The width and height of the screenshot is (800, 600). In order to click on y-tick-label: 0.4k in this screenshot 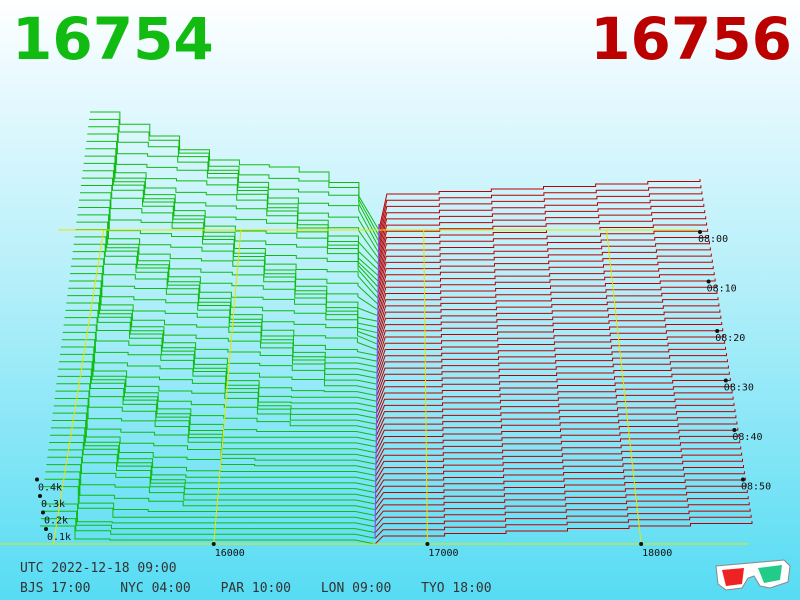, I will do `click(50, 488)`.